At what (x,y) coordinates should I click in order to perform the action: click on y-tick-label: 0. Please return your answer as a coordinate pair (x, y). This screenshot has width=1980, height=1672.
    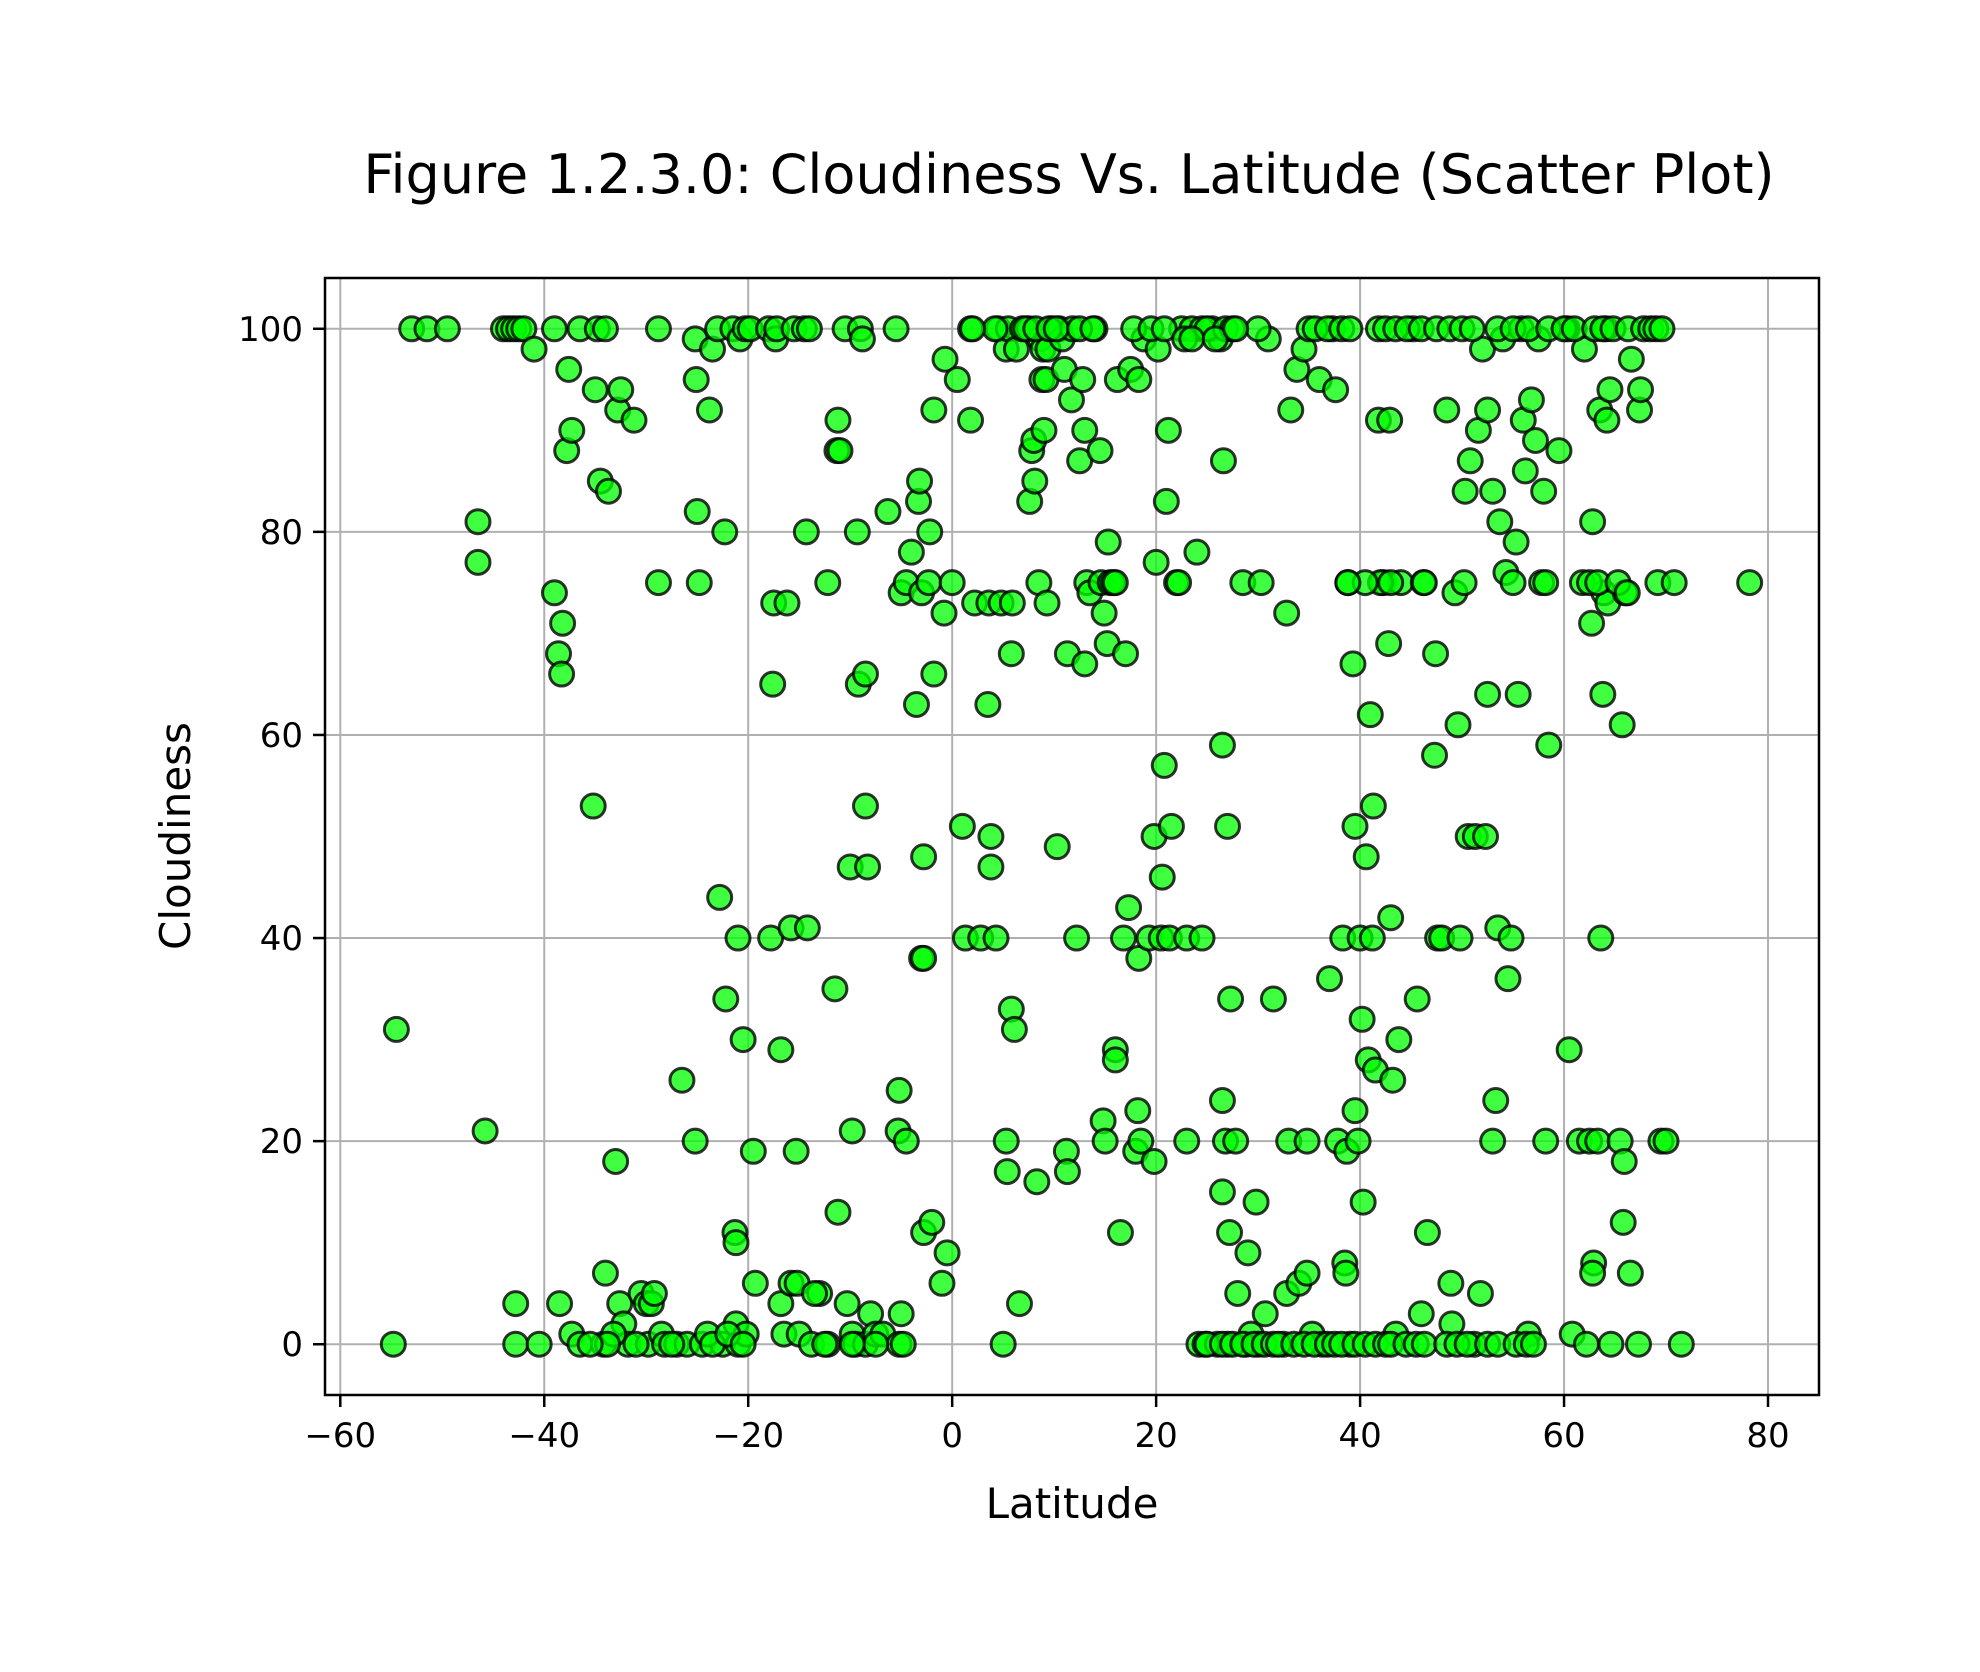
    Looking at the image, I should click on (292, 1345).